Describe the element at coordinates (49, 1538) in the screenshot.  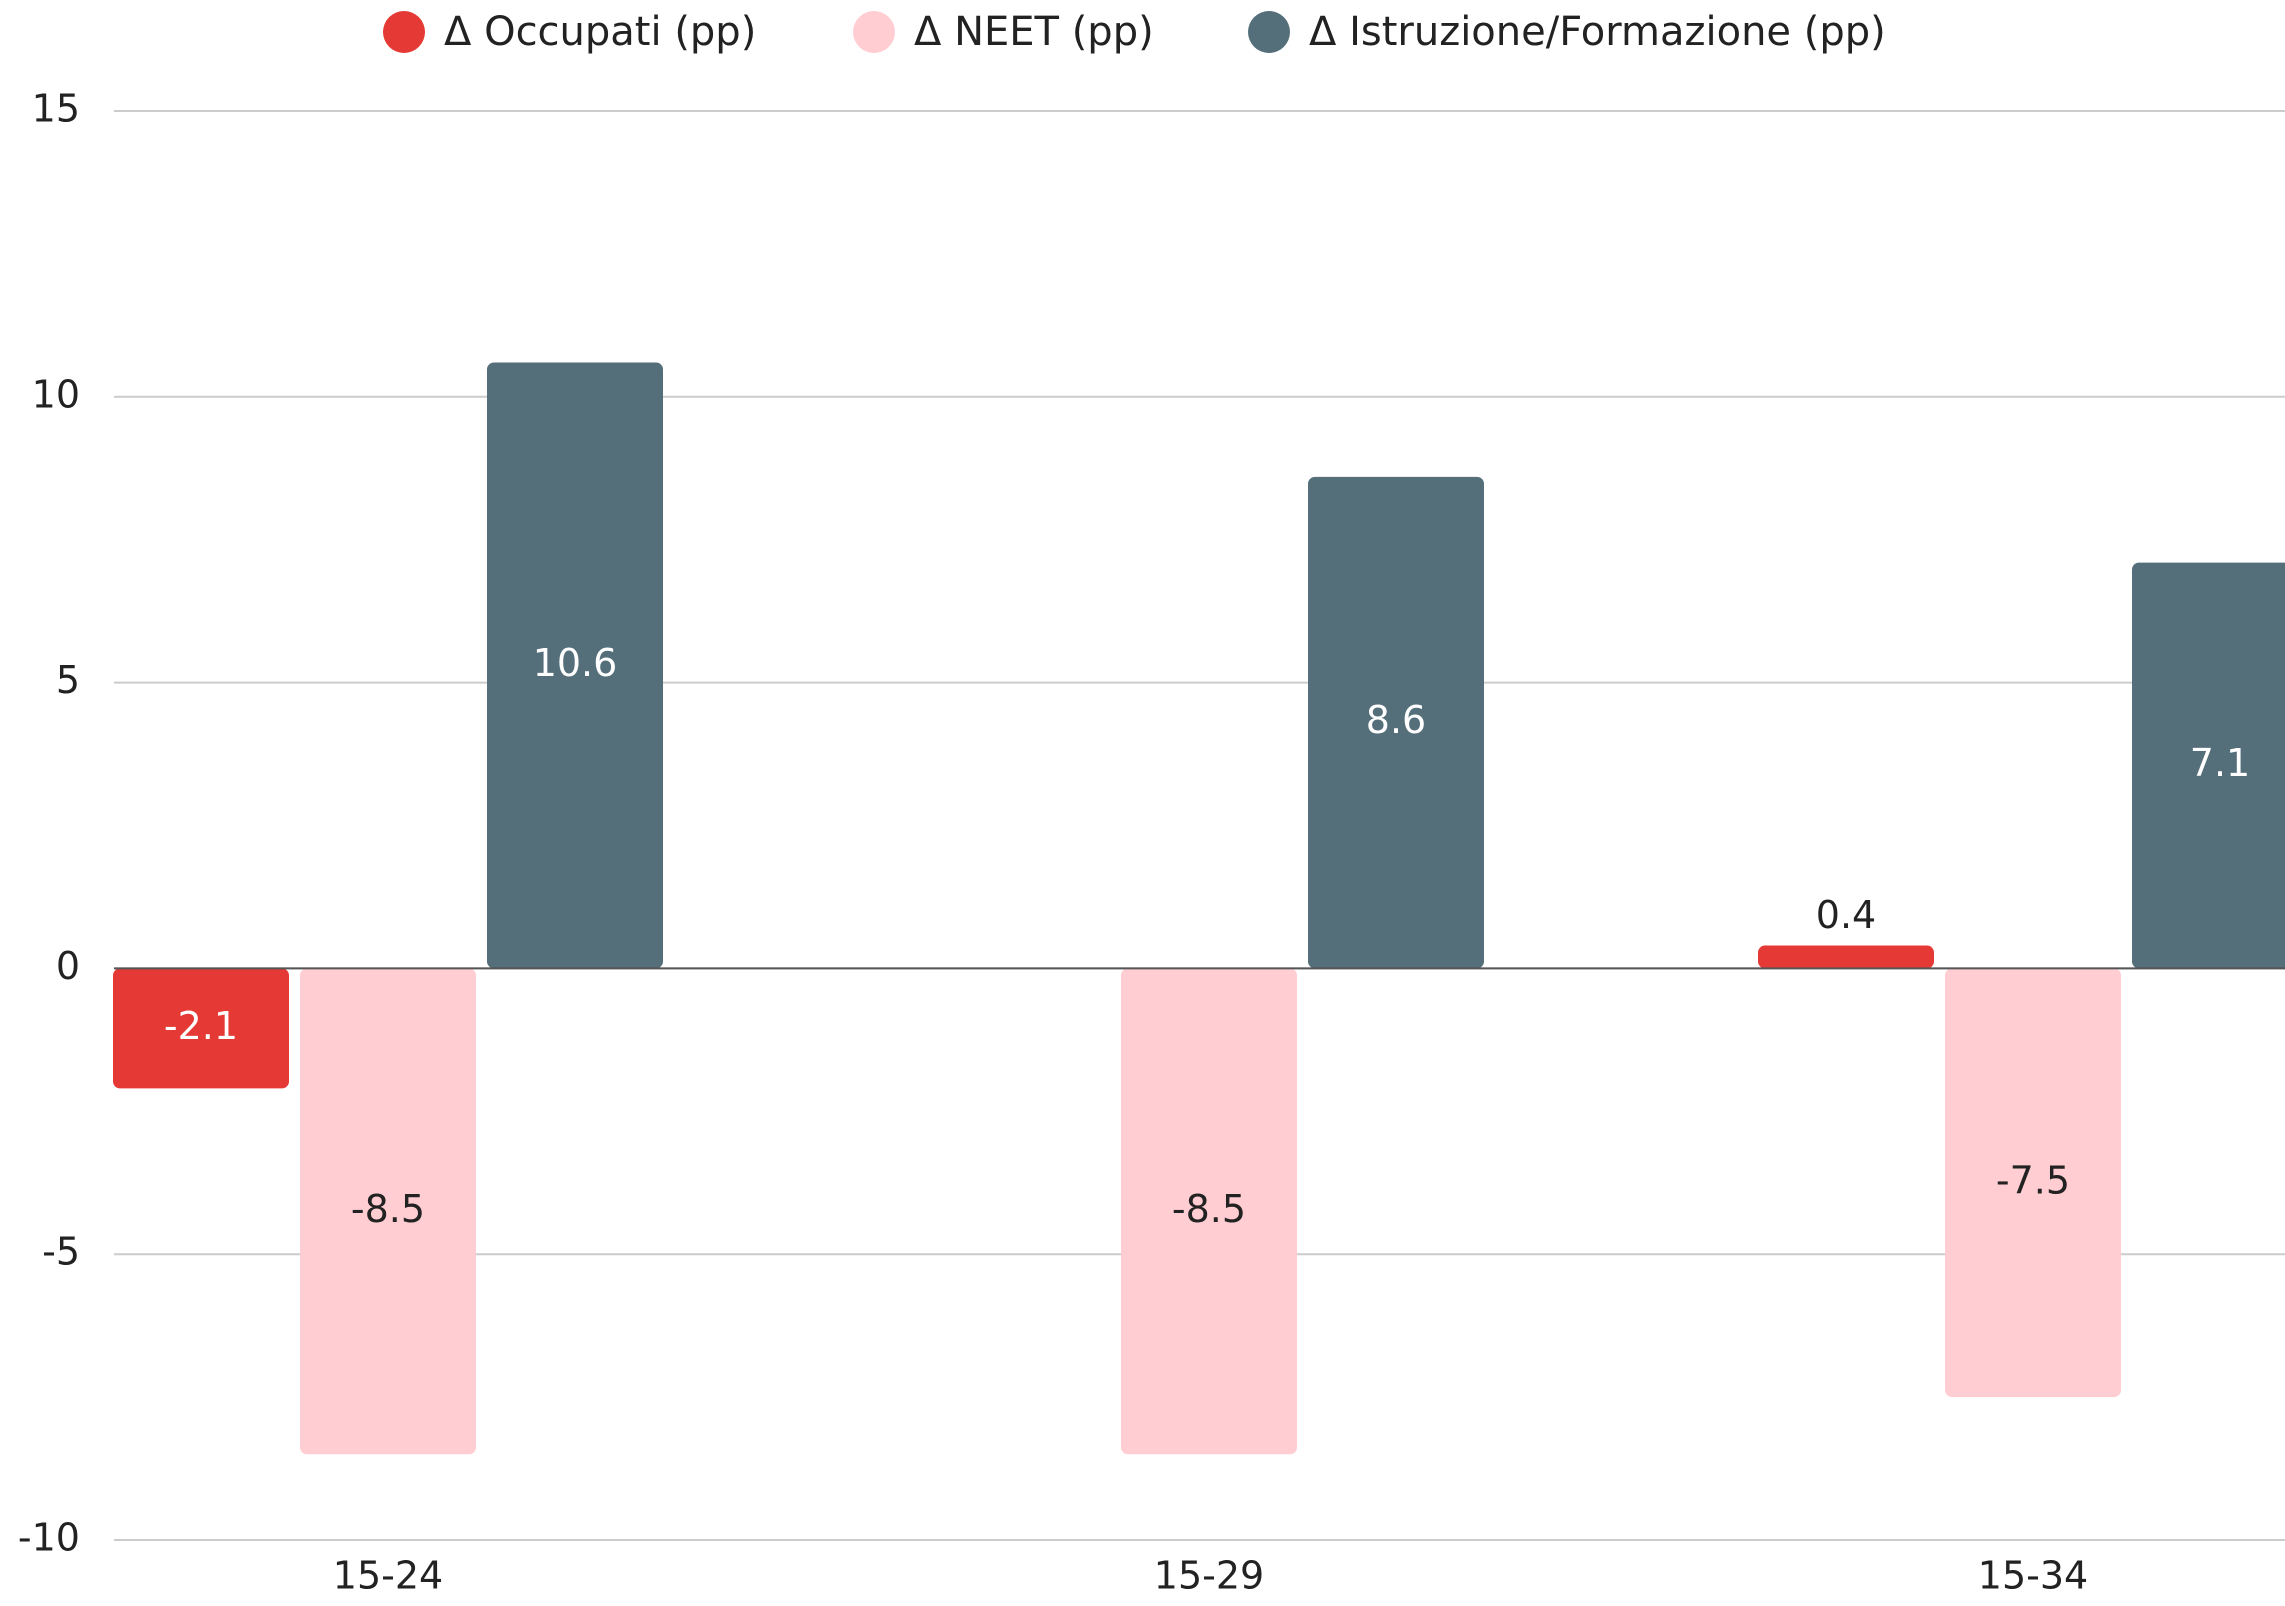
I see `y-tick-label: -10` at that location.